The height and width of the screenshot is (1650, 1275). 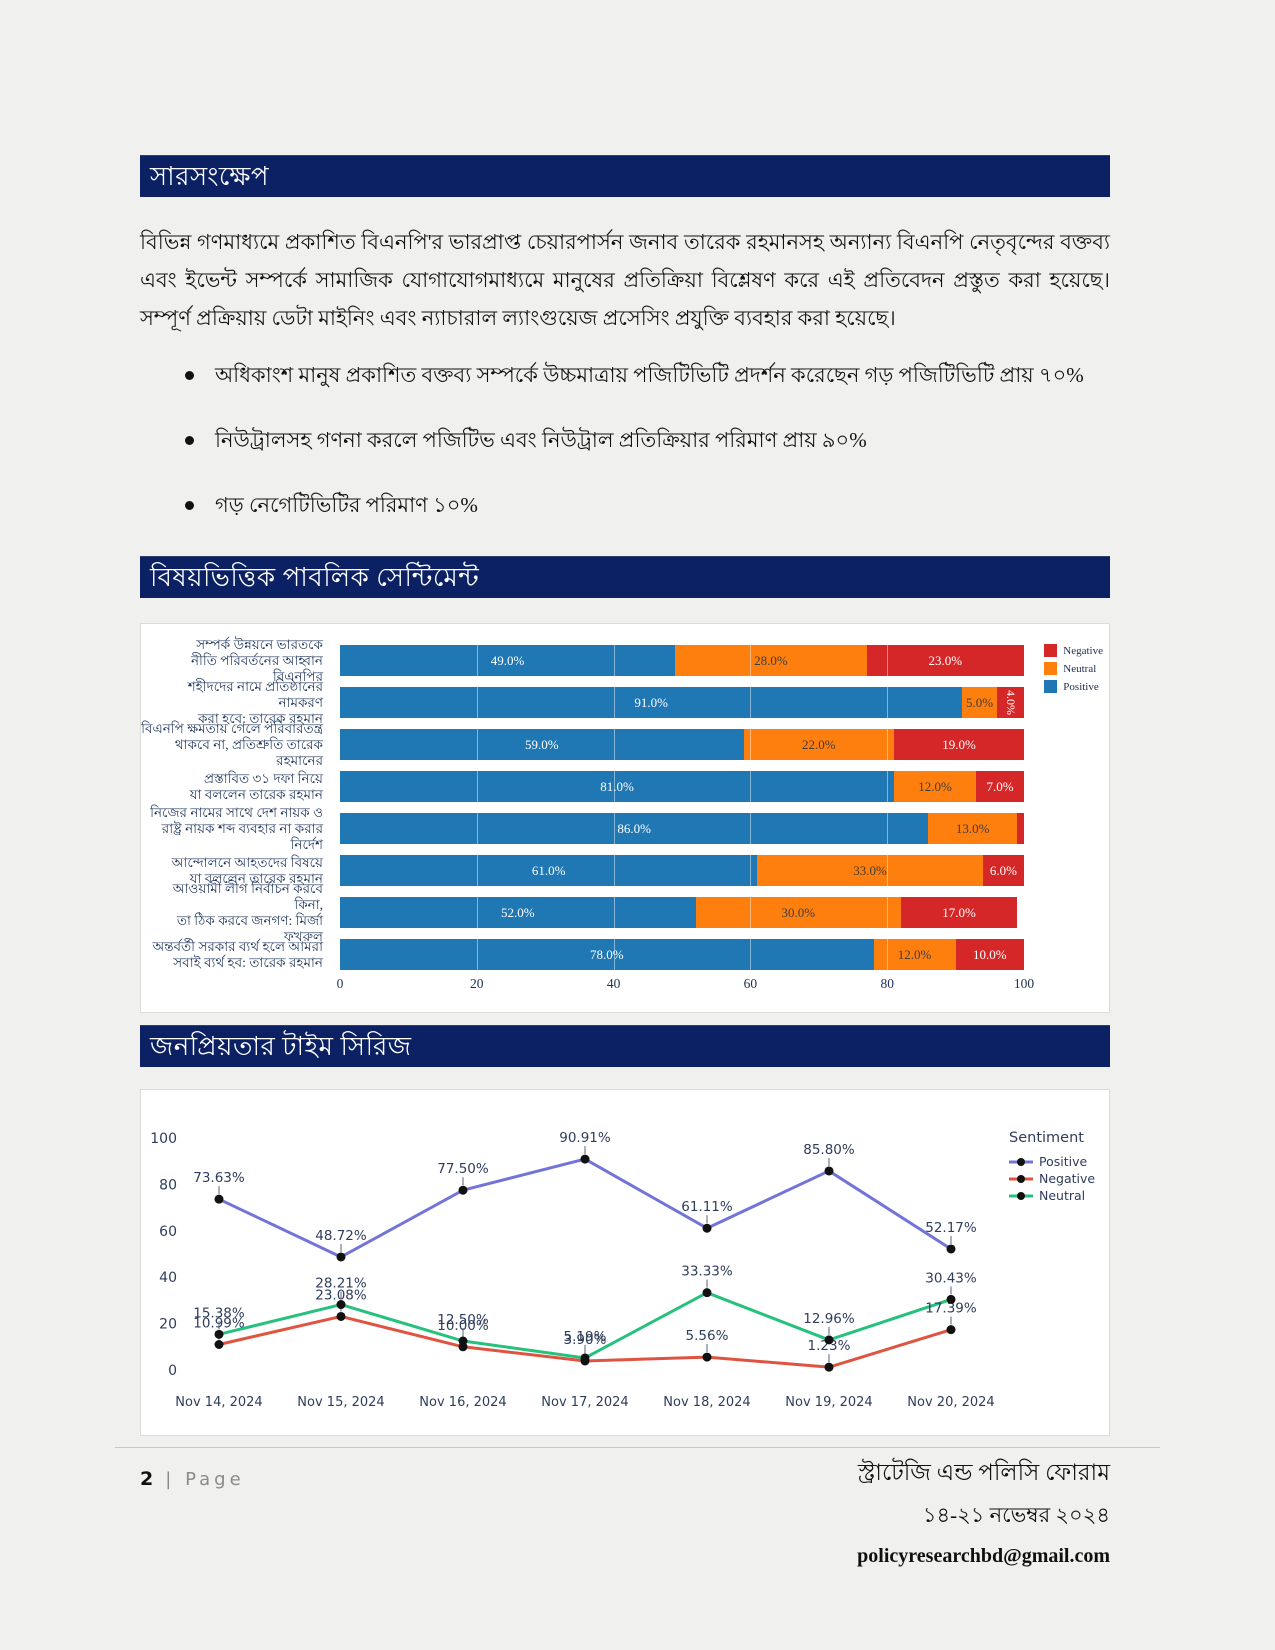 I want to click on data-point-label: 85.80%, so click(x=829, y=1150).